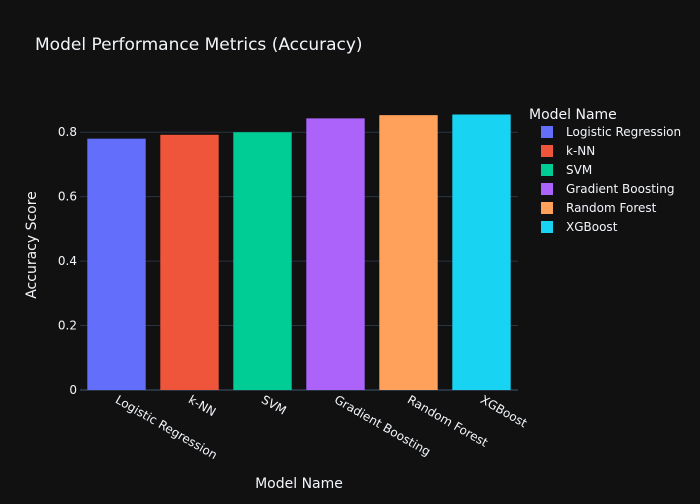 The image size is (700, 504). What do you see at coordinates (611, 208) in the screenshot?
I see `legend-item-label: Random Forest` at bounding box center [611, 208].